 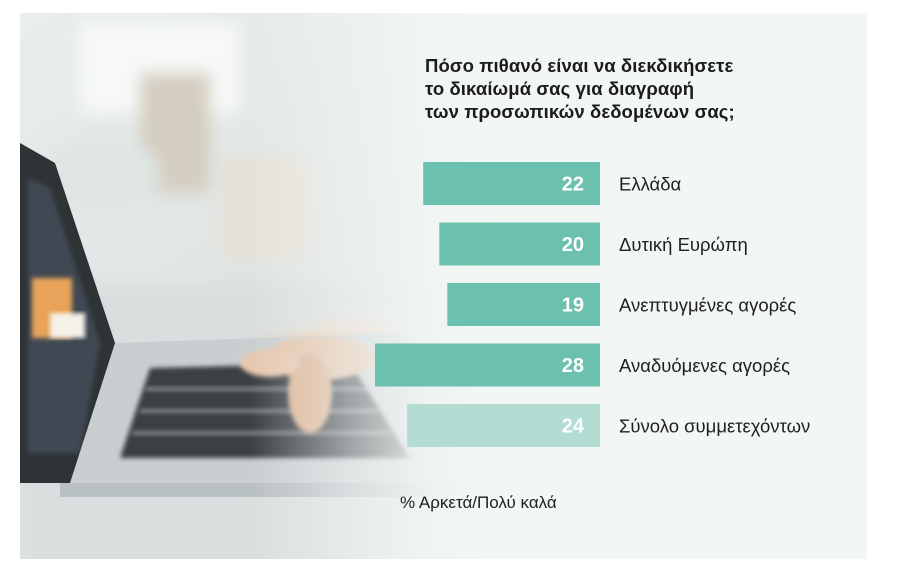 What do you see at coordinates (707, 305) in the screenshot?
I see `category-label: Ανεπτυγμένες αγορές` at bounding box center [707, 305].